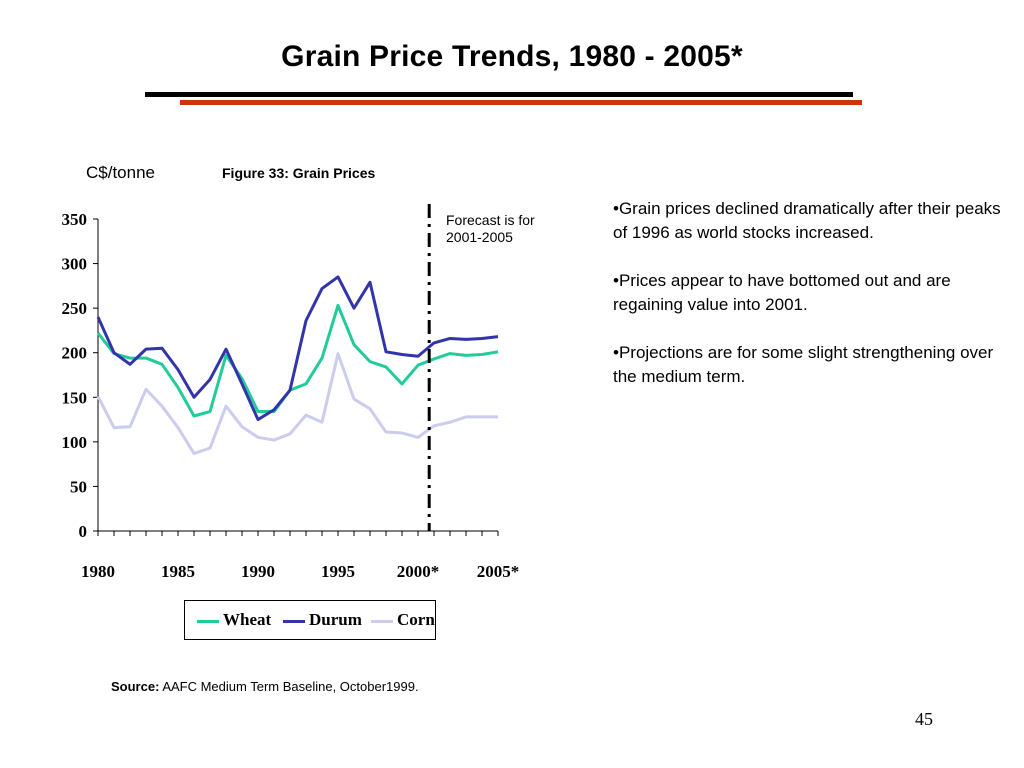 The image size is (1024, 768). What do you see at coordinates (75, 442) in the screenshot?
I see `y-tick-label: 100` at bounding box center [75, 442].